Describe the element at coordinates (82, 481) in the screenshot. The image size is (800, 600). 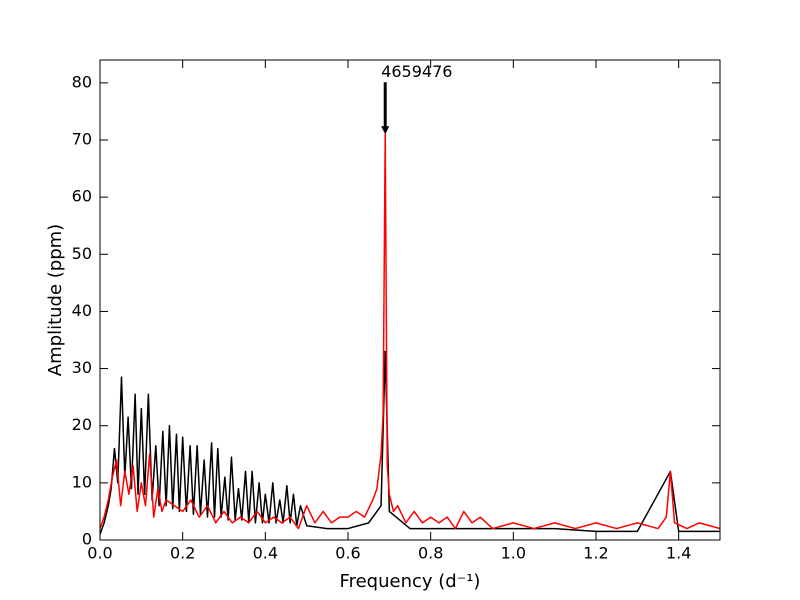
I see `y-tick-label: 10` at that location.